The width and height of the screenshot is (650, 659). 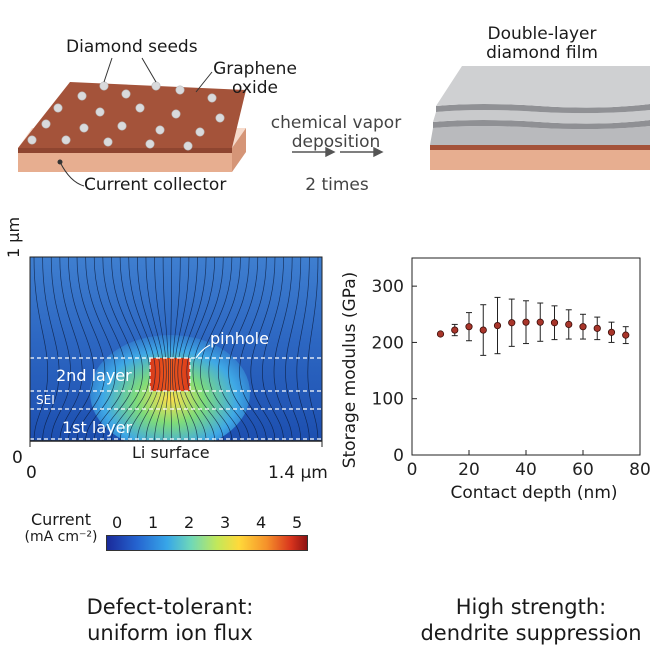 What do you see at coordinates (117, 522) in the screenshot?
I see `colorbar-tick-0: 0` at bounding box center [117, 522].